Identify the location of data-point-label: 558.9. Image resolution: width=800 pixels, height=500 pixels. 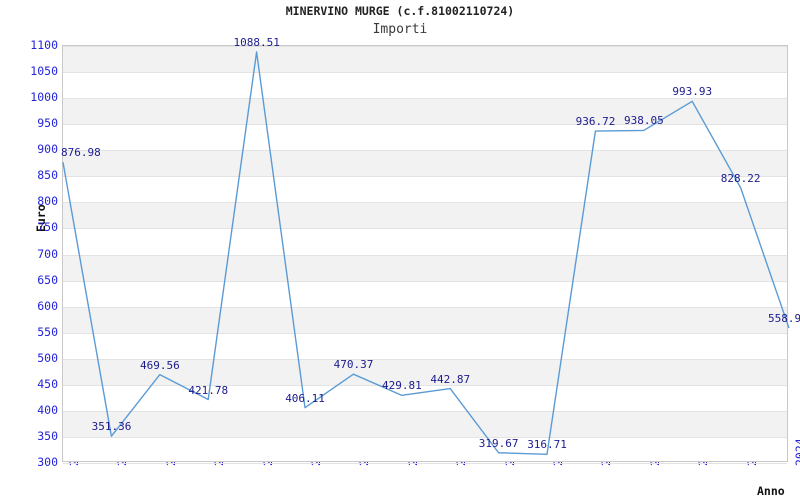
(784, 319).